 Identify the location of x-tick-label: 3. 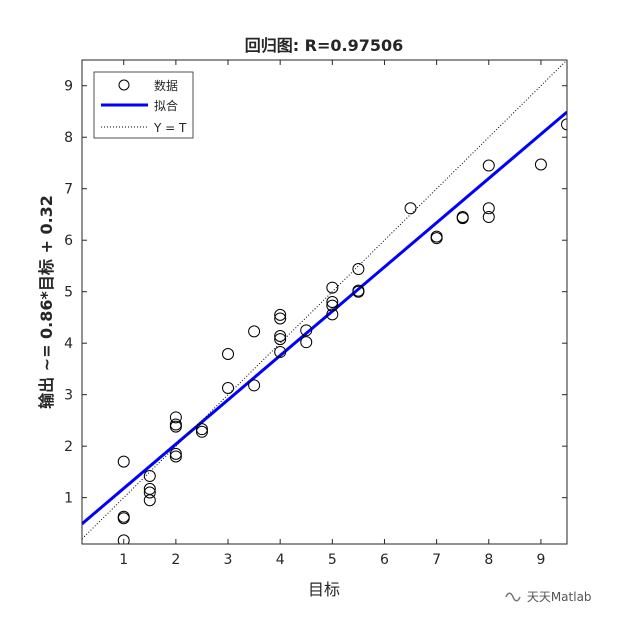
(228, 560).